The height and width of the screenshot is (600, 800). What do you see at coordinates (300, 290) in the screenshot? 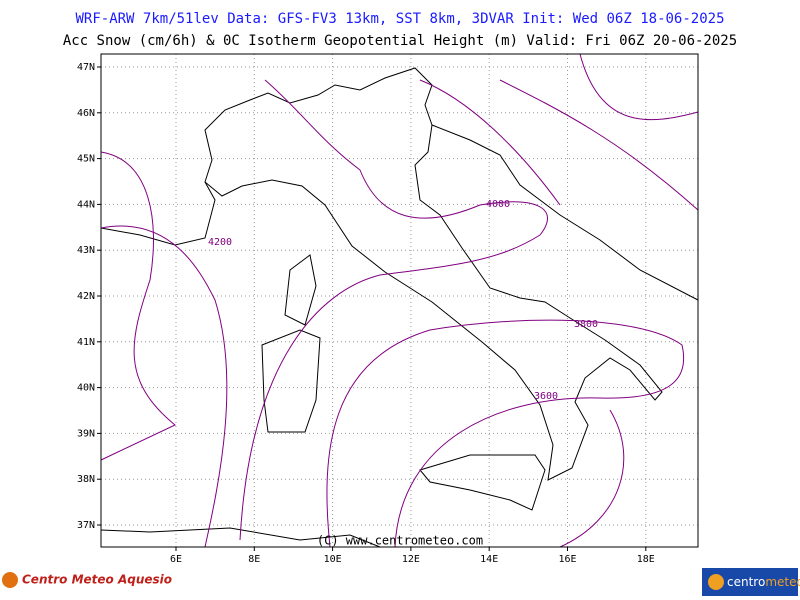
I see `corsica` at bounding box center [300, 290].